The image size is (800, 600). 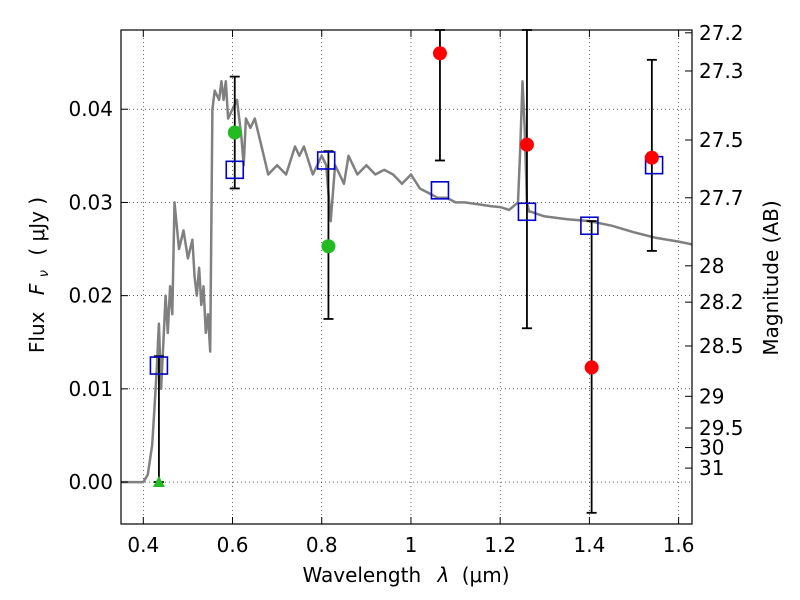 What do you see at coordinates (589, 545) in the screenshot?
I see `x-tick-label: 1.4` at bounding box center [589, 545].